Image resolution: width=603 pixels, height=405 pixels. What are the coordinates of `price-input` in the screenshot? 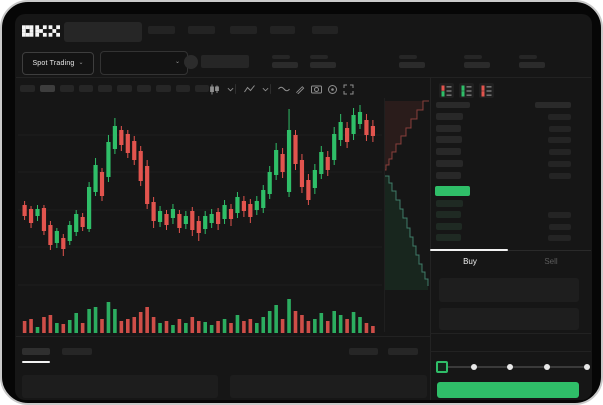 It's located at (509, 290).